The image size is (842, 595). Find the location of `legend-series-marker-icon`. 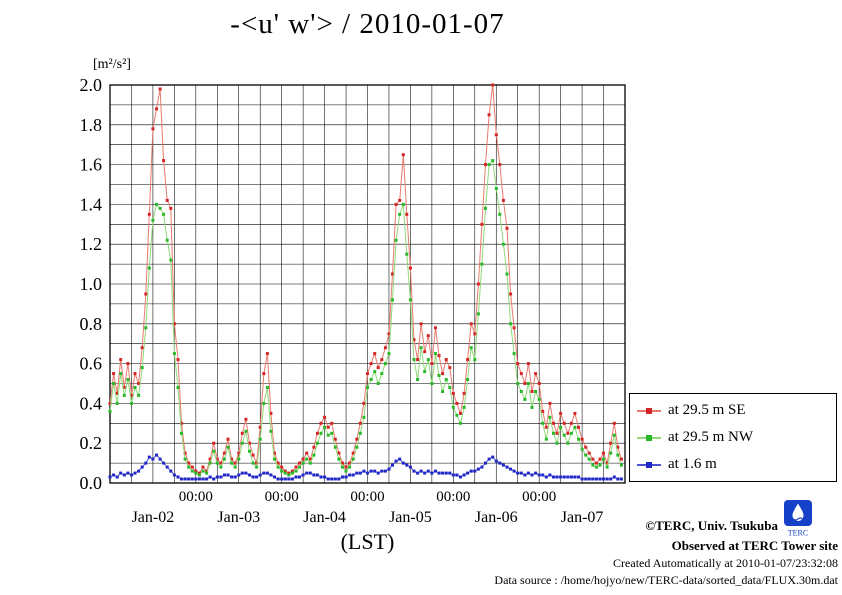

legend-series-marker-icon is located at coordinates (649, 411).